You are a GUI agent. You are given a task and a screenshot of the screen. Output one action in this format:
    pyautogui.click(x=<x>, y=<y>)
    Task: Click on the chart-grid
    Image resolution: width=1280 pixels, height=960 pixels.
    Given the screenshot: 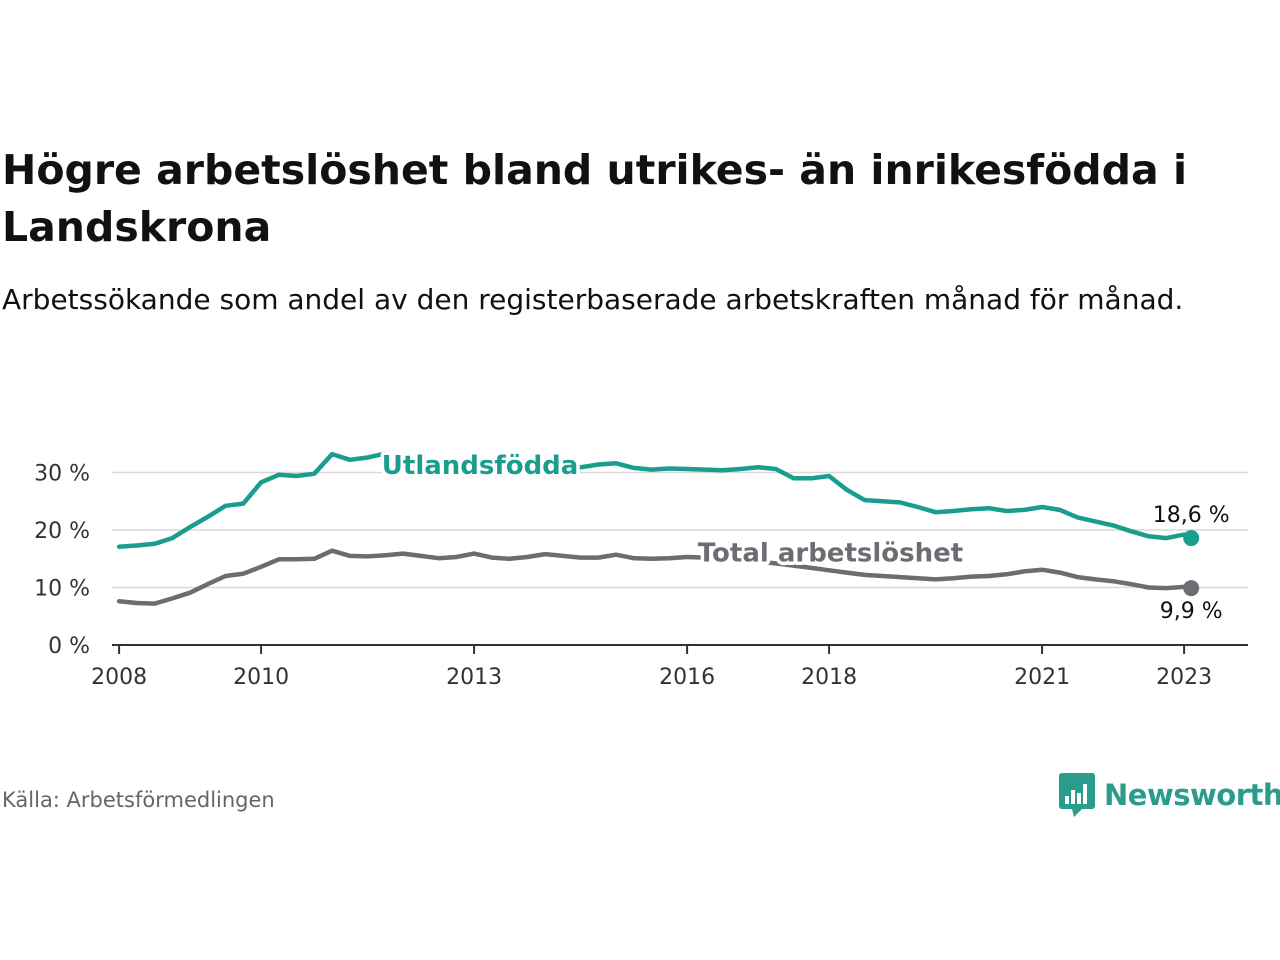 What is the action you would take?
    pyautogui.click(x=680, y=530)
    